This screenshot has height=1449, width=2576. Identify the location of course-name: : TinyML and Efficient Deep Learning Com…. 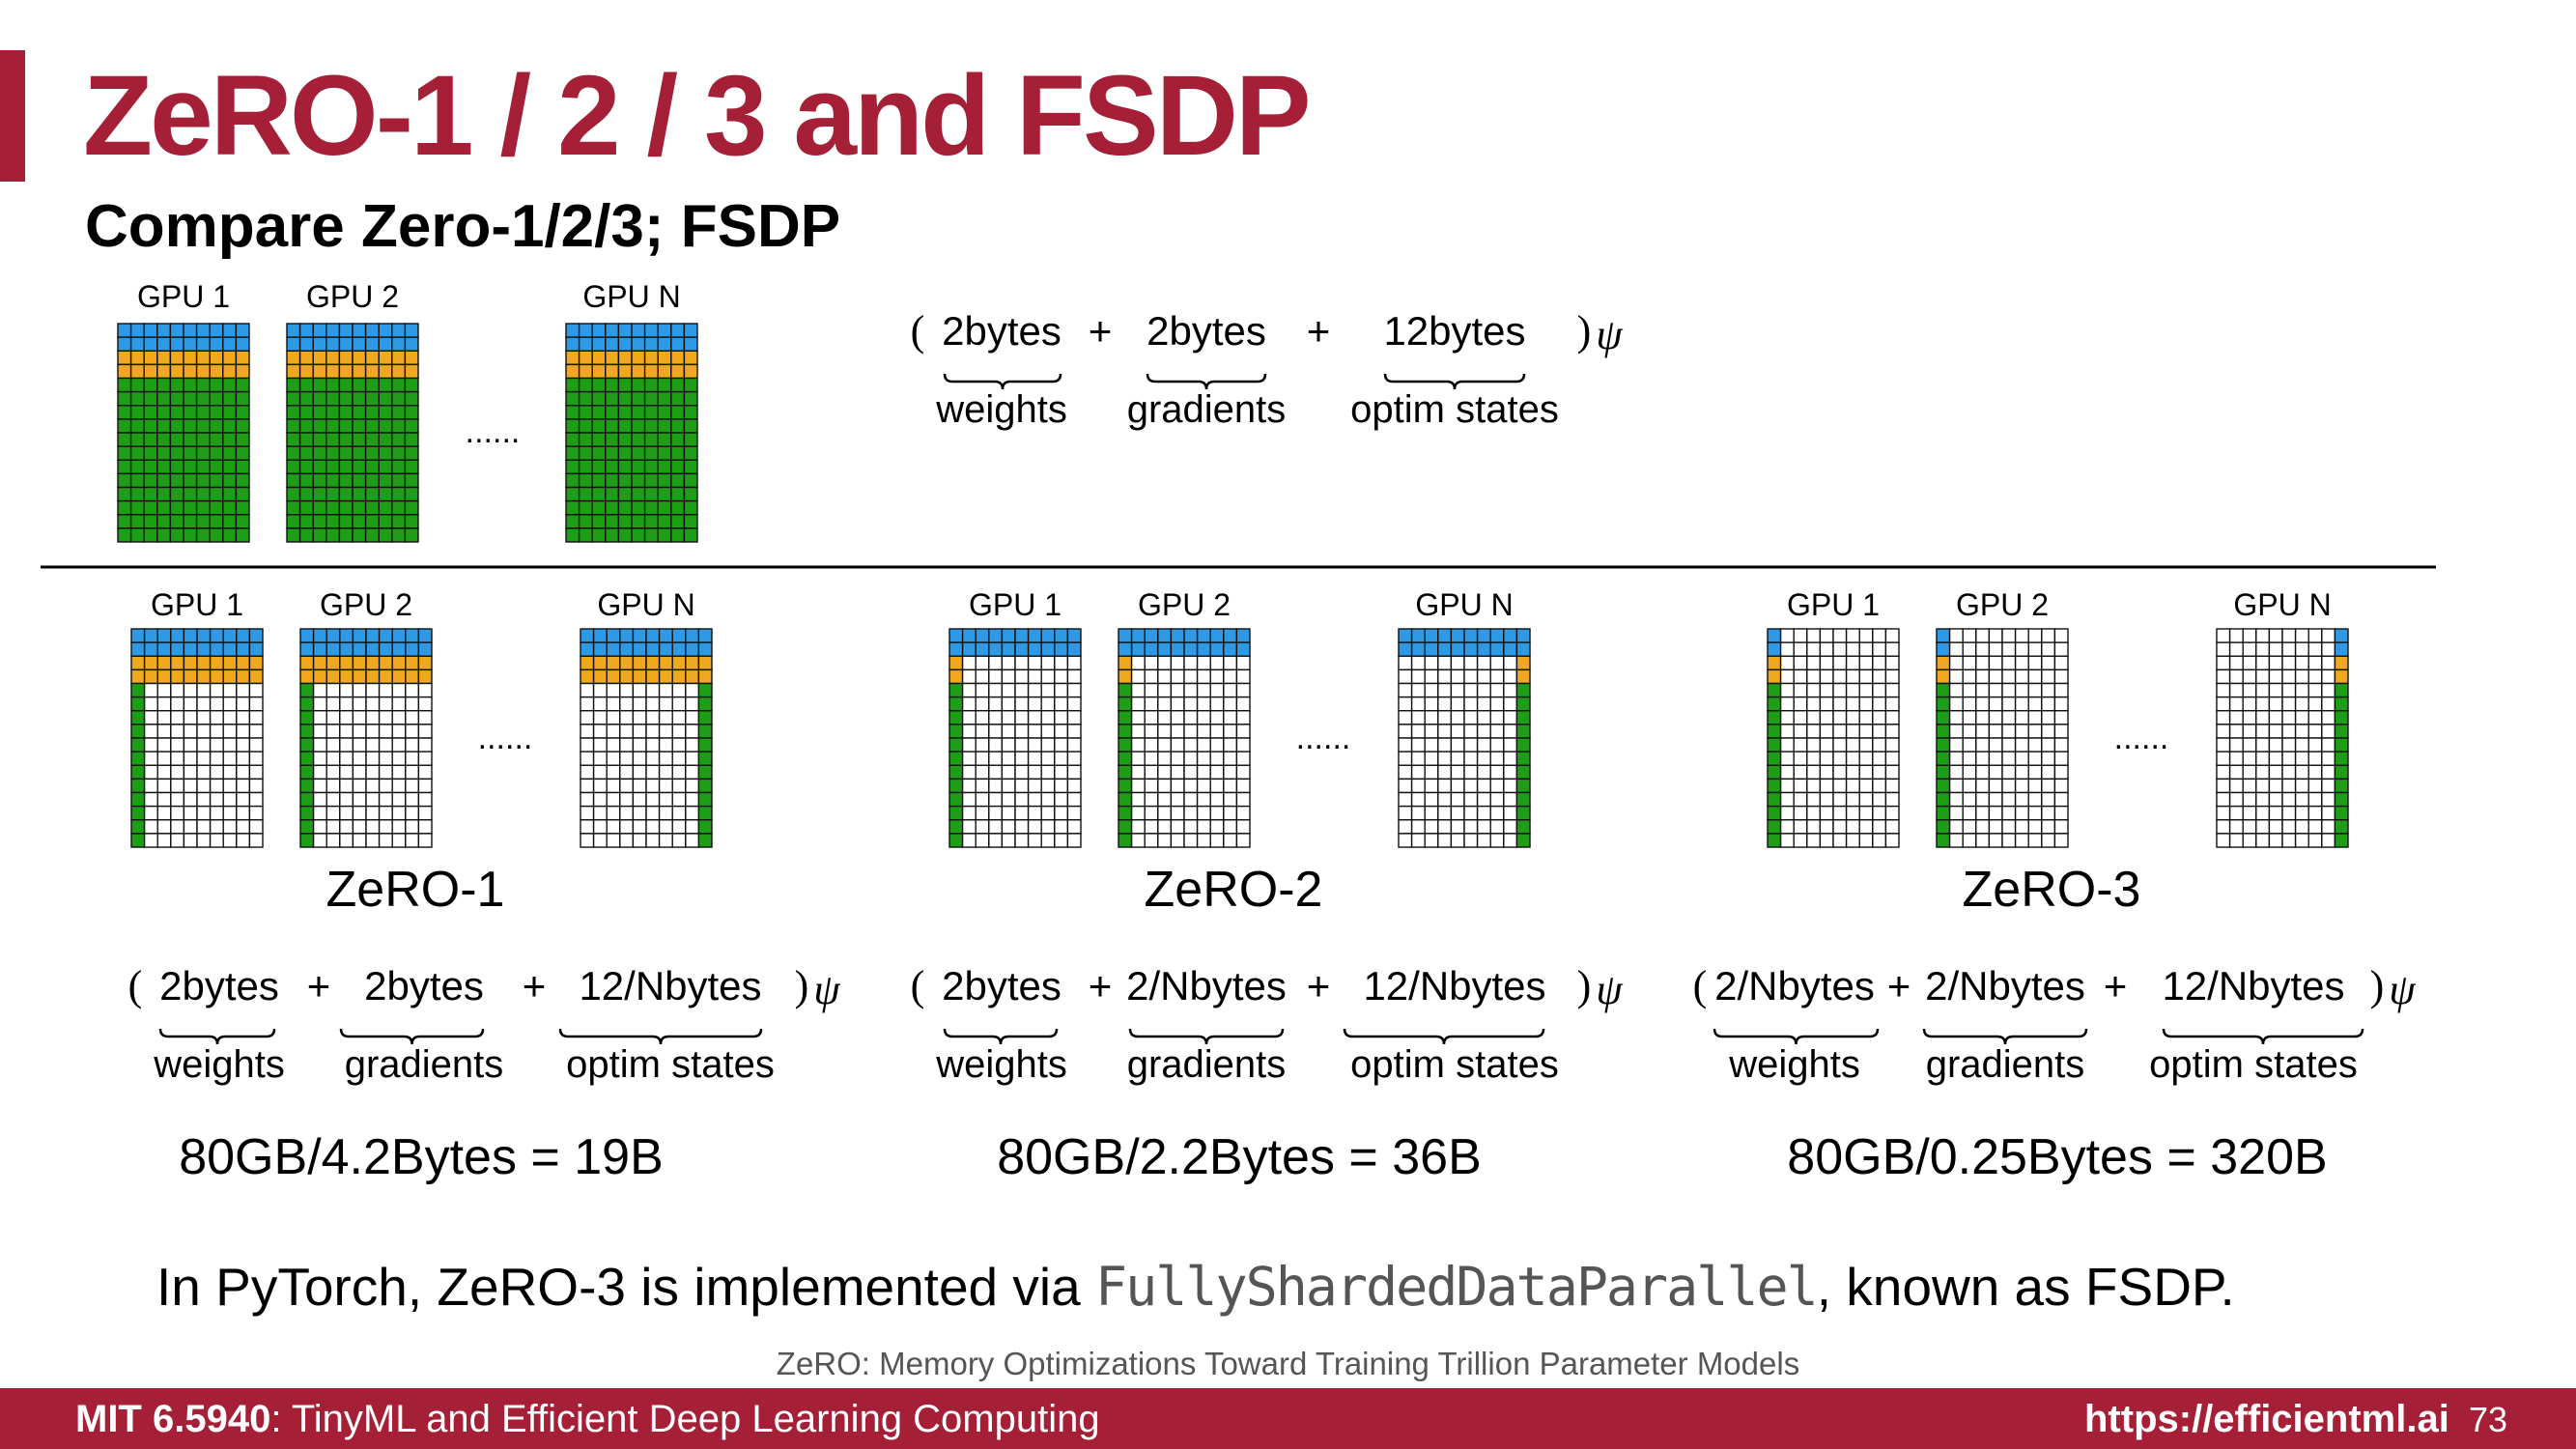
(685, 1419).